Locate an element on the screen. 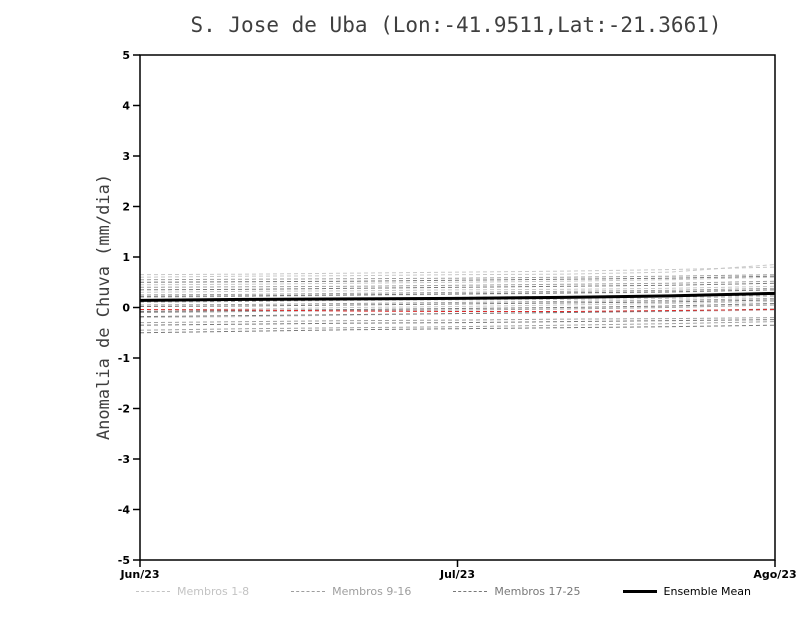 The height and width of the screenshot is (618, 800). x-tick-label: Ago/23 is located at coordinates (774, 574).